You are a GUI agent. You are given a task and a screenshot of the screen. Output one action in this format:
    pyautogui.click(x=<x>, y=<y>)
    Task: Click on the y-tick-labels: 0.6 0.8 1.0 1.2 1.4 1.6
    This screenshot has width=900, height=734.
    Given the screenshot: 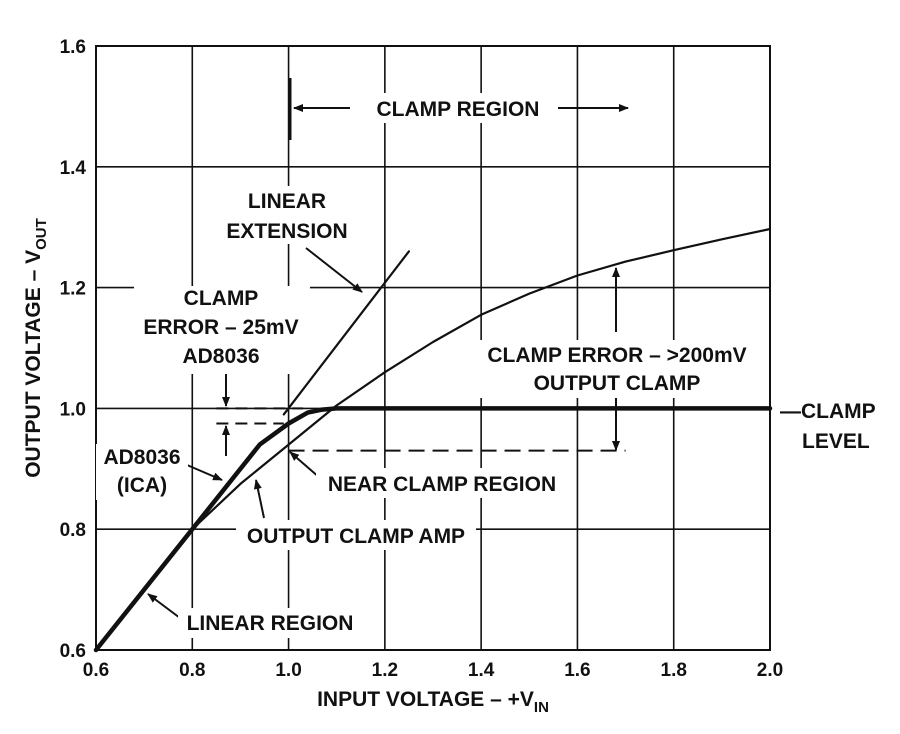 What is the action you would take?
    pyautogui.click(x=73, y=349)
    